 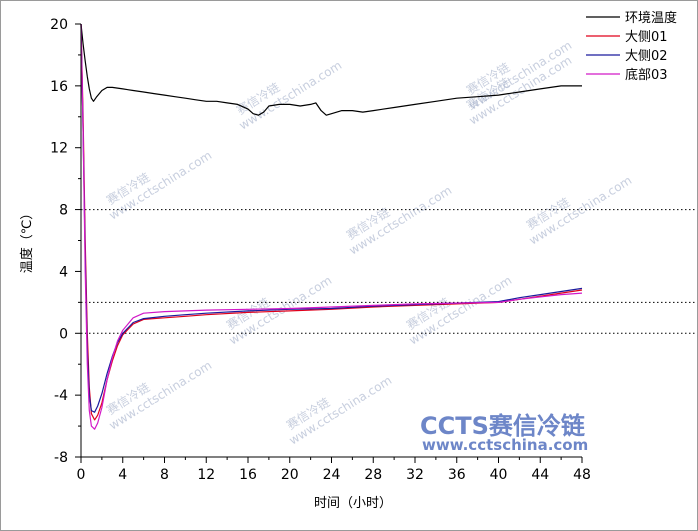 What do you see at coordinates (59, 87) in the screenshot?
I see `y-tick-label: 16` at bounding box center [59, 87].